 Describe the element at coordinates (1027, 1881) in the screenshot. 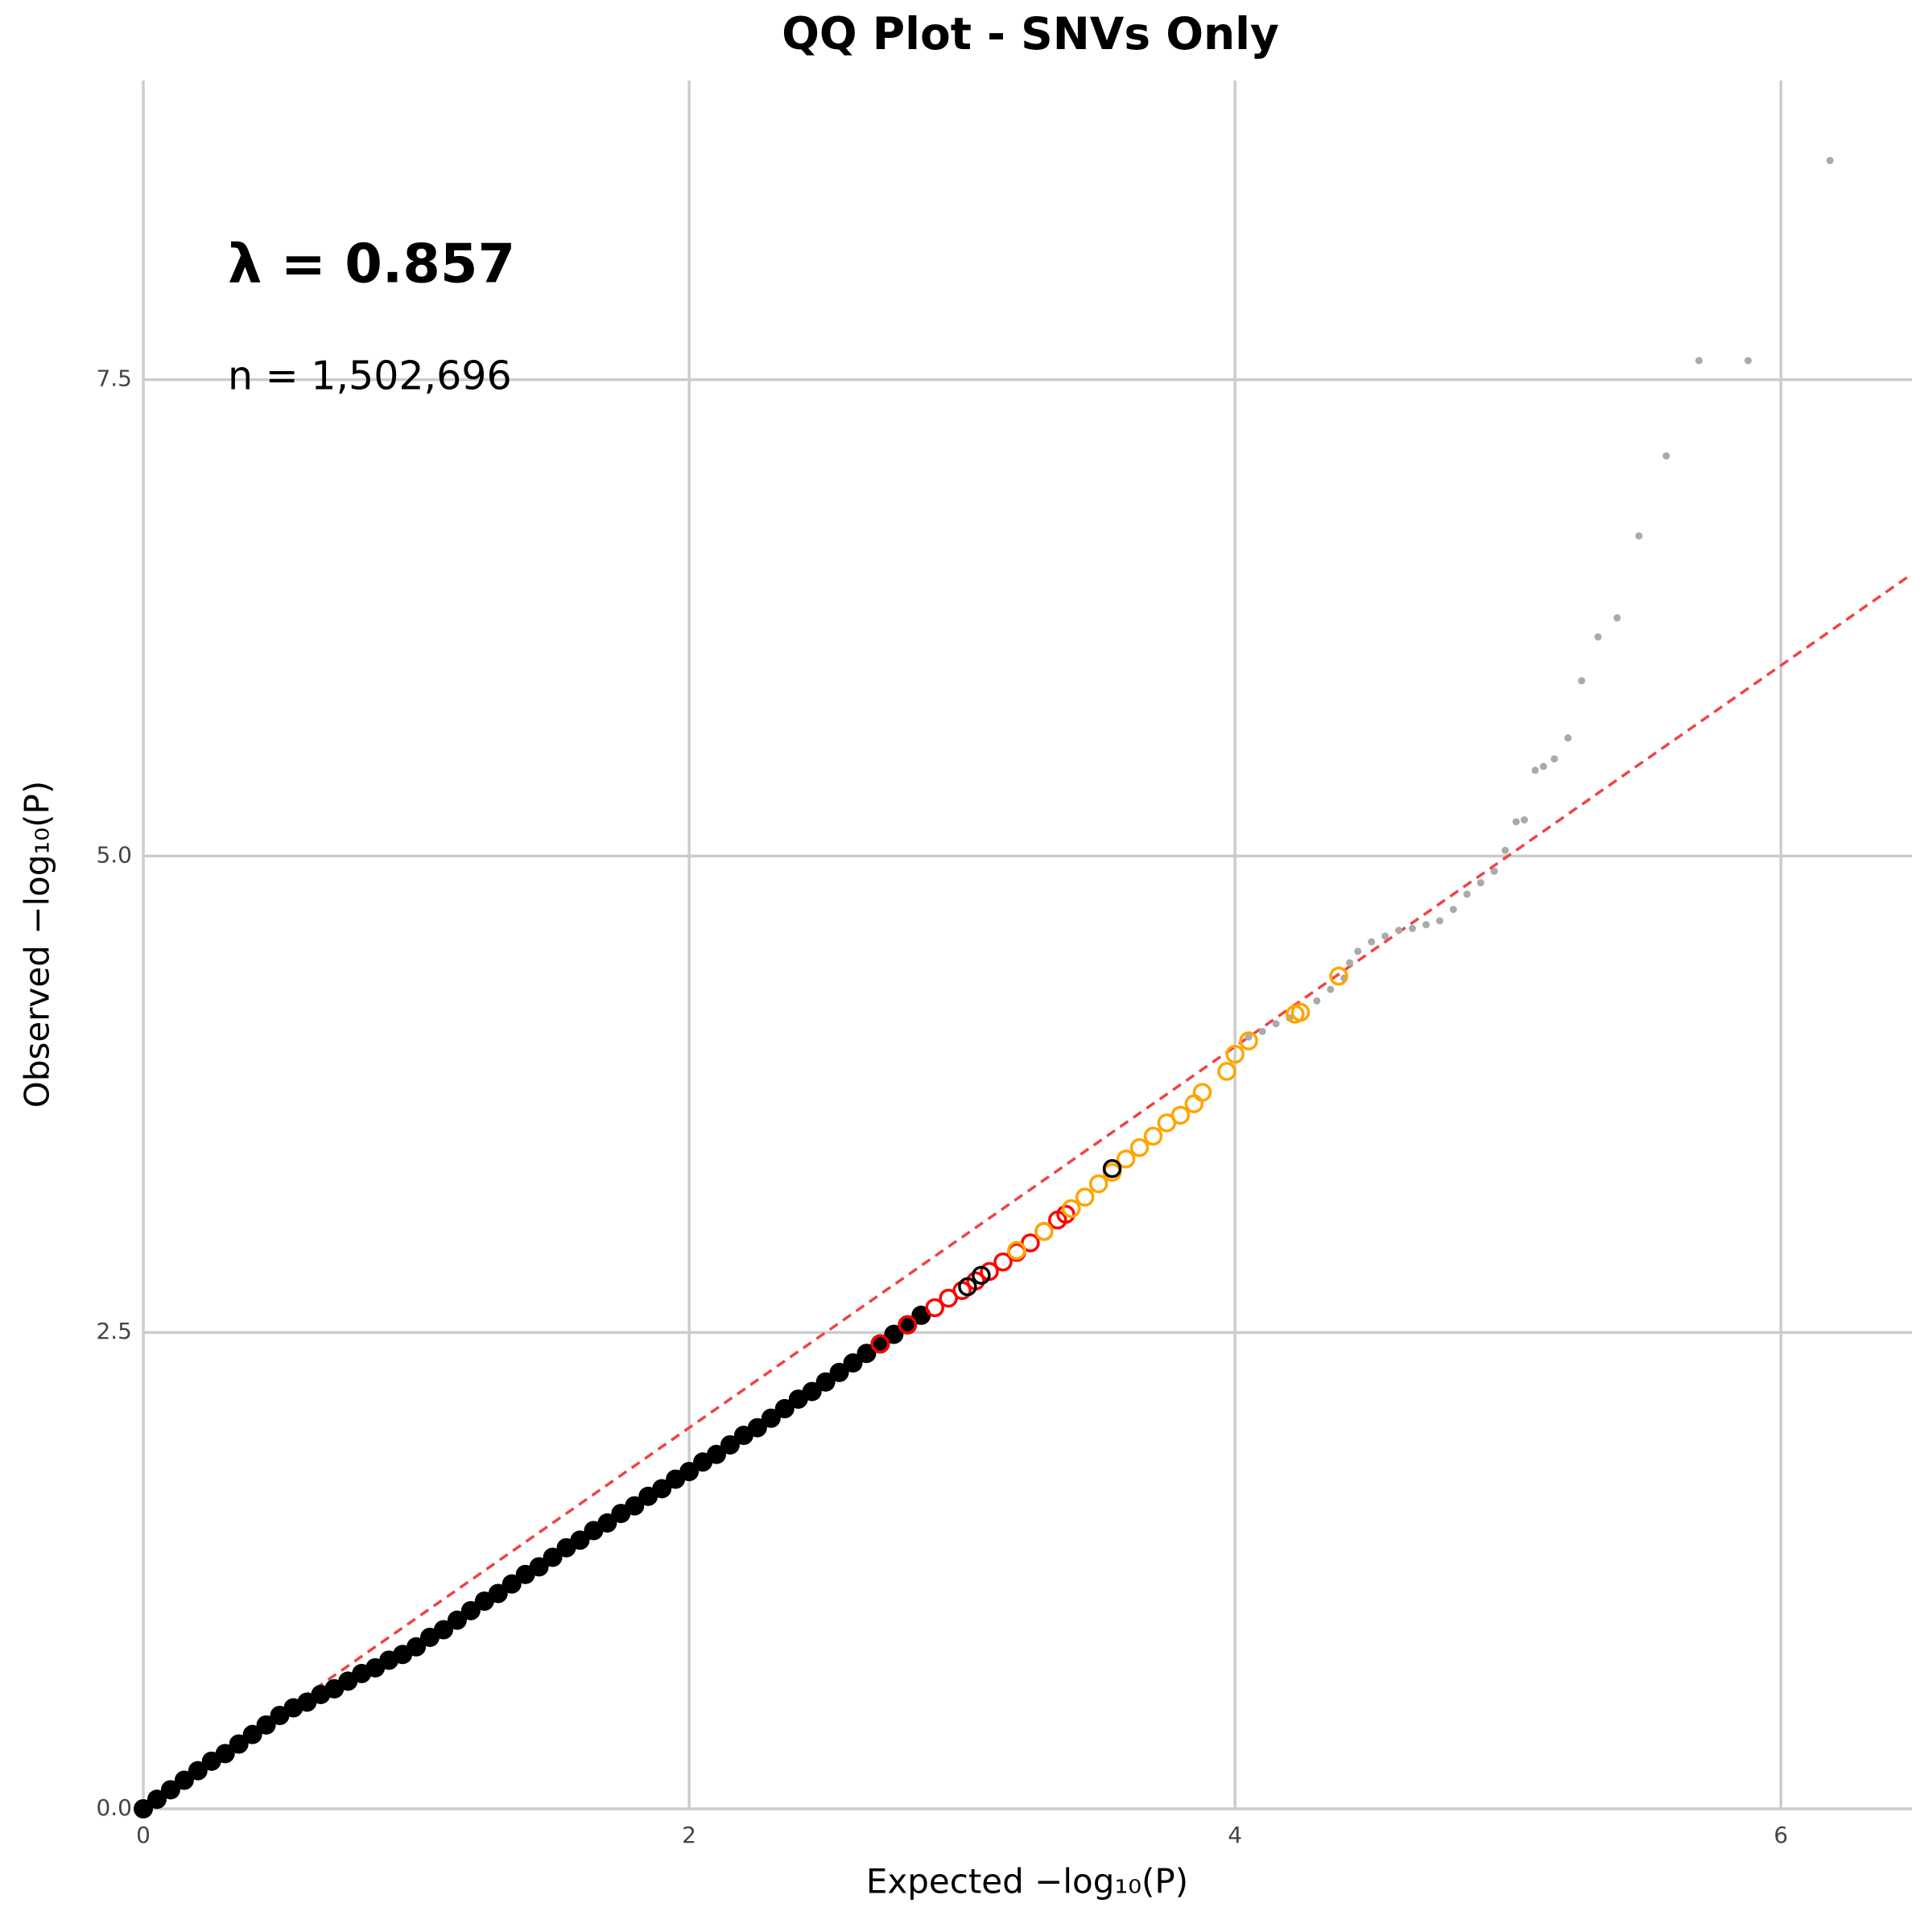

I see `x-axis-label: Expected −log₁₀(P)` at that location.